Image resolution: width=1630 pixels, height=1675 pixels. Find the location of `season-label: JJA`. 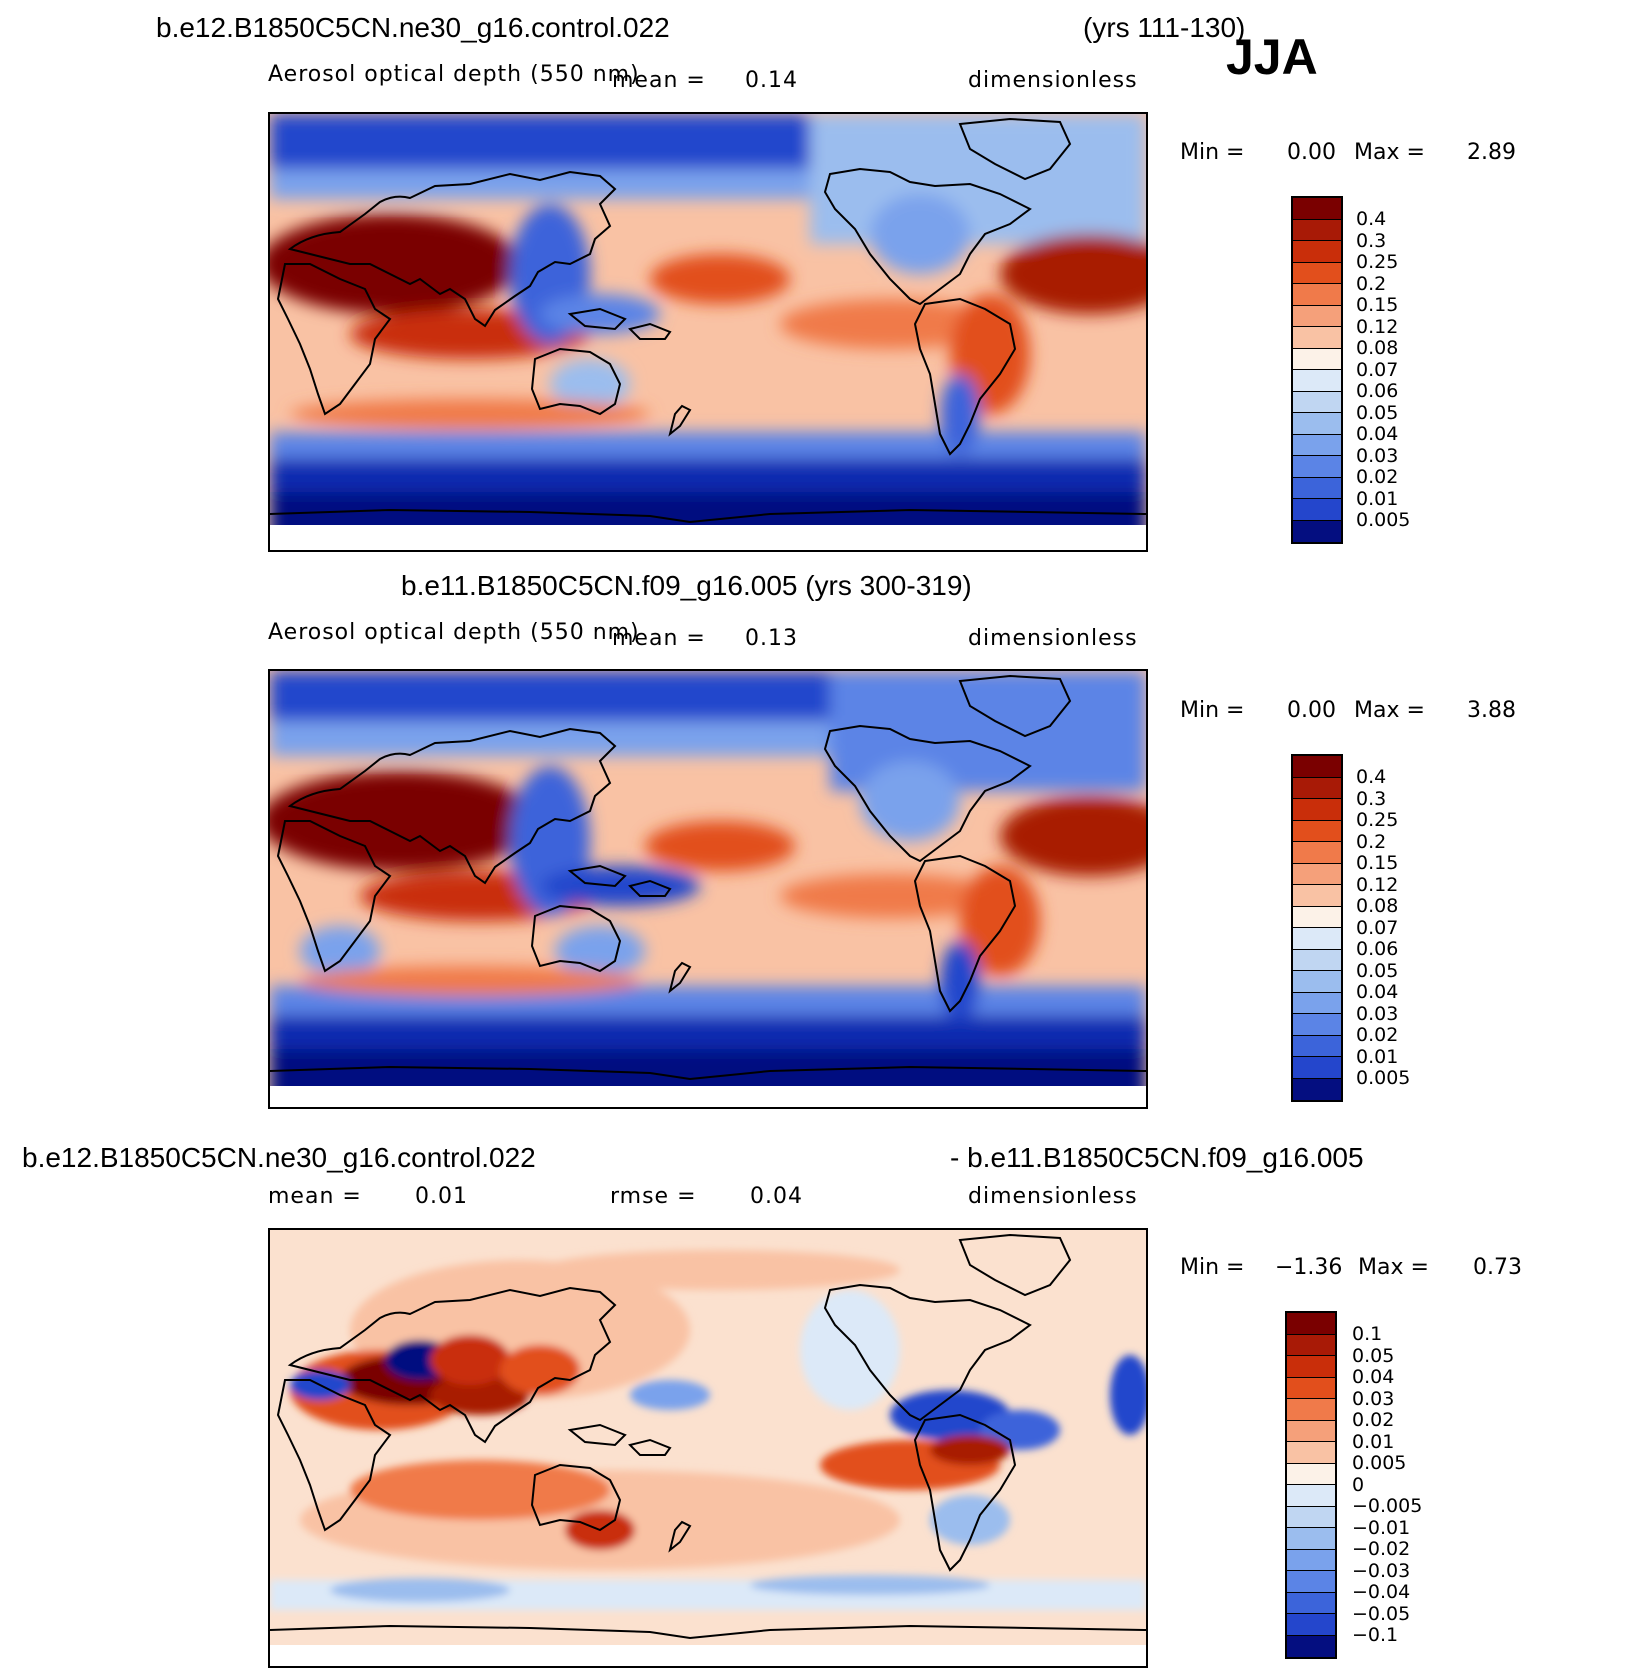

season-label: JJA is located at coordinates (1272, 57).